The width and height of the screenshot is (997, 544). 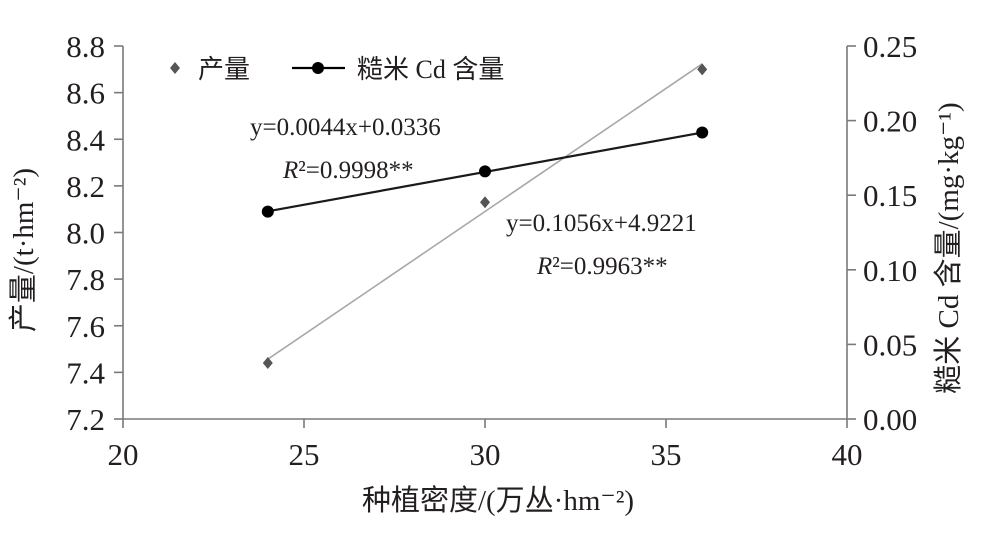 What do you see at coordinates (85, 419) in the screenshot?
I see `left-y-tick-label: 7.2` at bounding box center [85, 419].